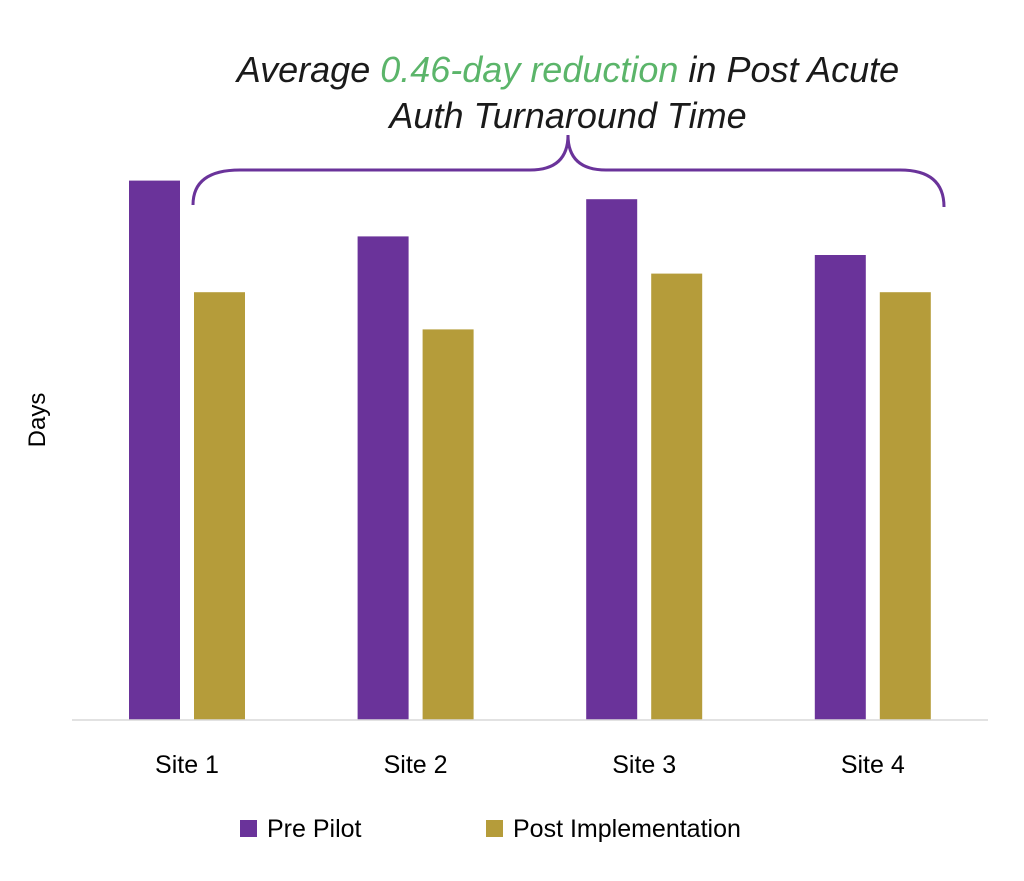  Describe the element at coordinates (529, 69) in the screenshot. I see `title-highlight: 0.46-day reduction` at that location.